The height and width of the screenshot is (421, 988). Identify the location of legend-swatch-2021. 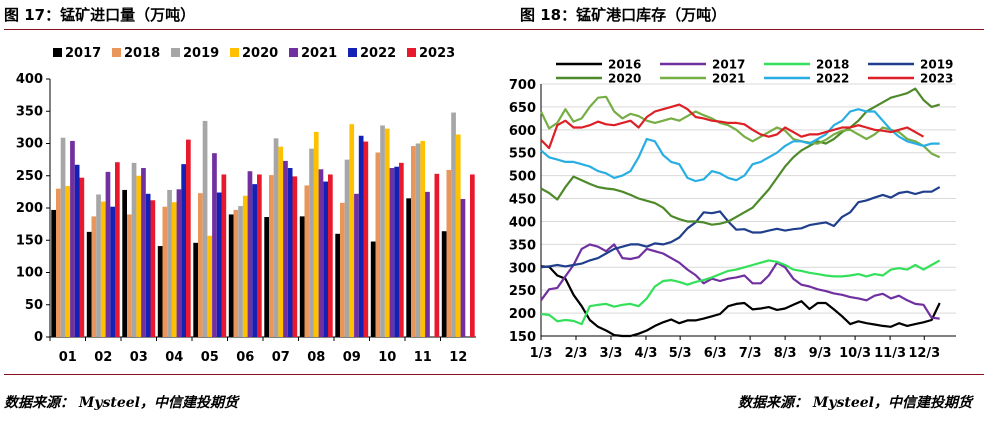
(293, 52).